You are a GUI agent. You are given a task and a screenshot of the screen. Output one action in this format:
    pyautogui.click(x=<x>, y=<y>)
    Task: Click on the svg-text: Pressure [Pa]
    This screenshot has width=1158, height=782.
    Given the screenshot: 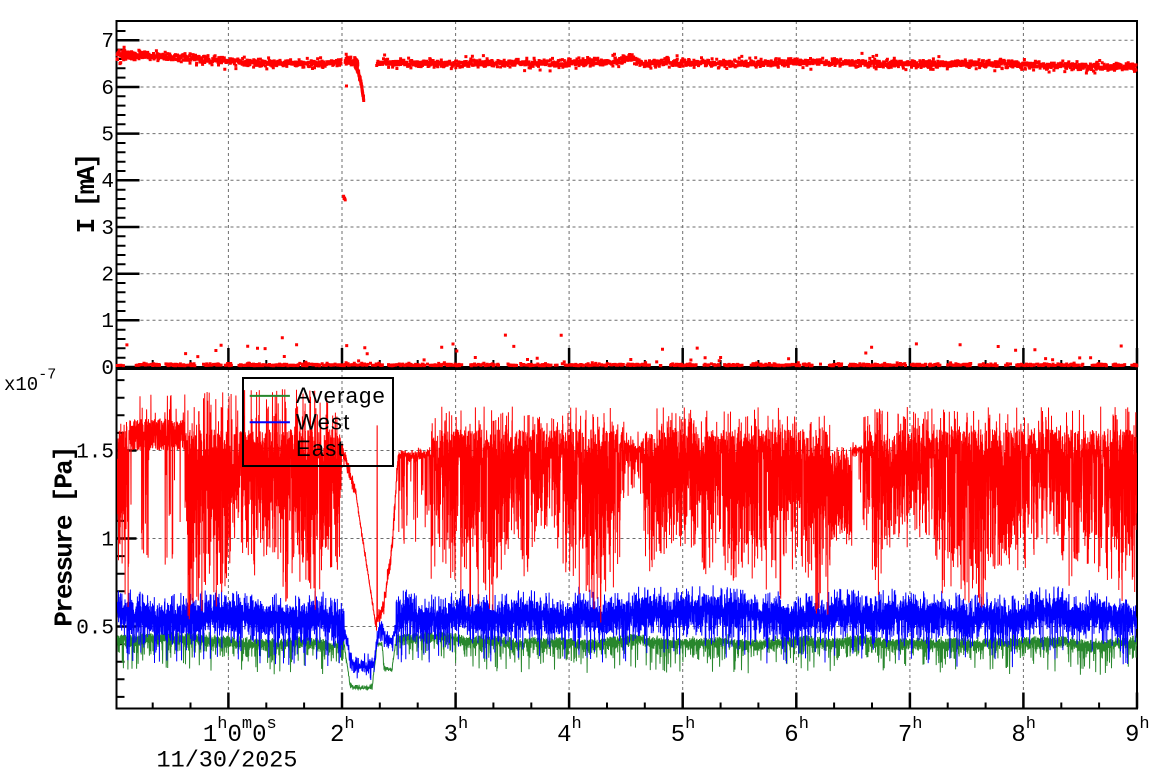 What is the action you would take?
    pyautogui.click(x=65, y=536)
    